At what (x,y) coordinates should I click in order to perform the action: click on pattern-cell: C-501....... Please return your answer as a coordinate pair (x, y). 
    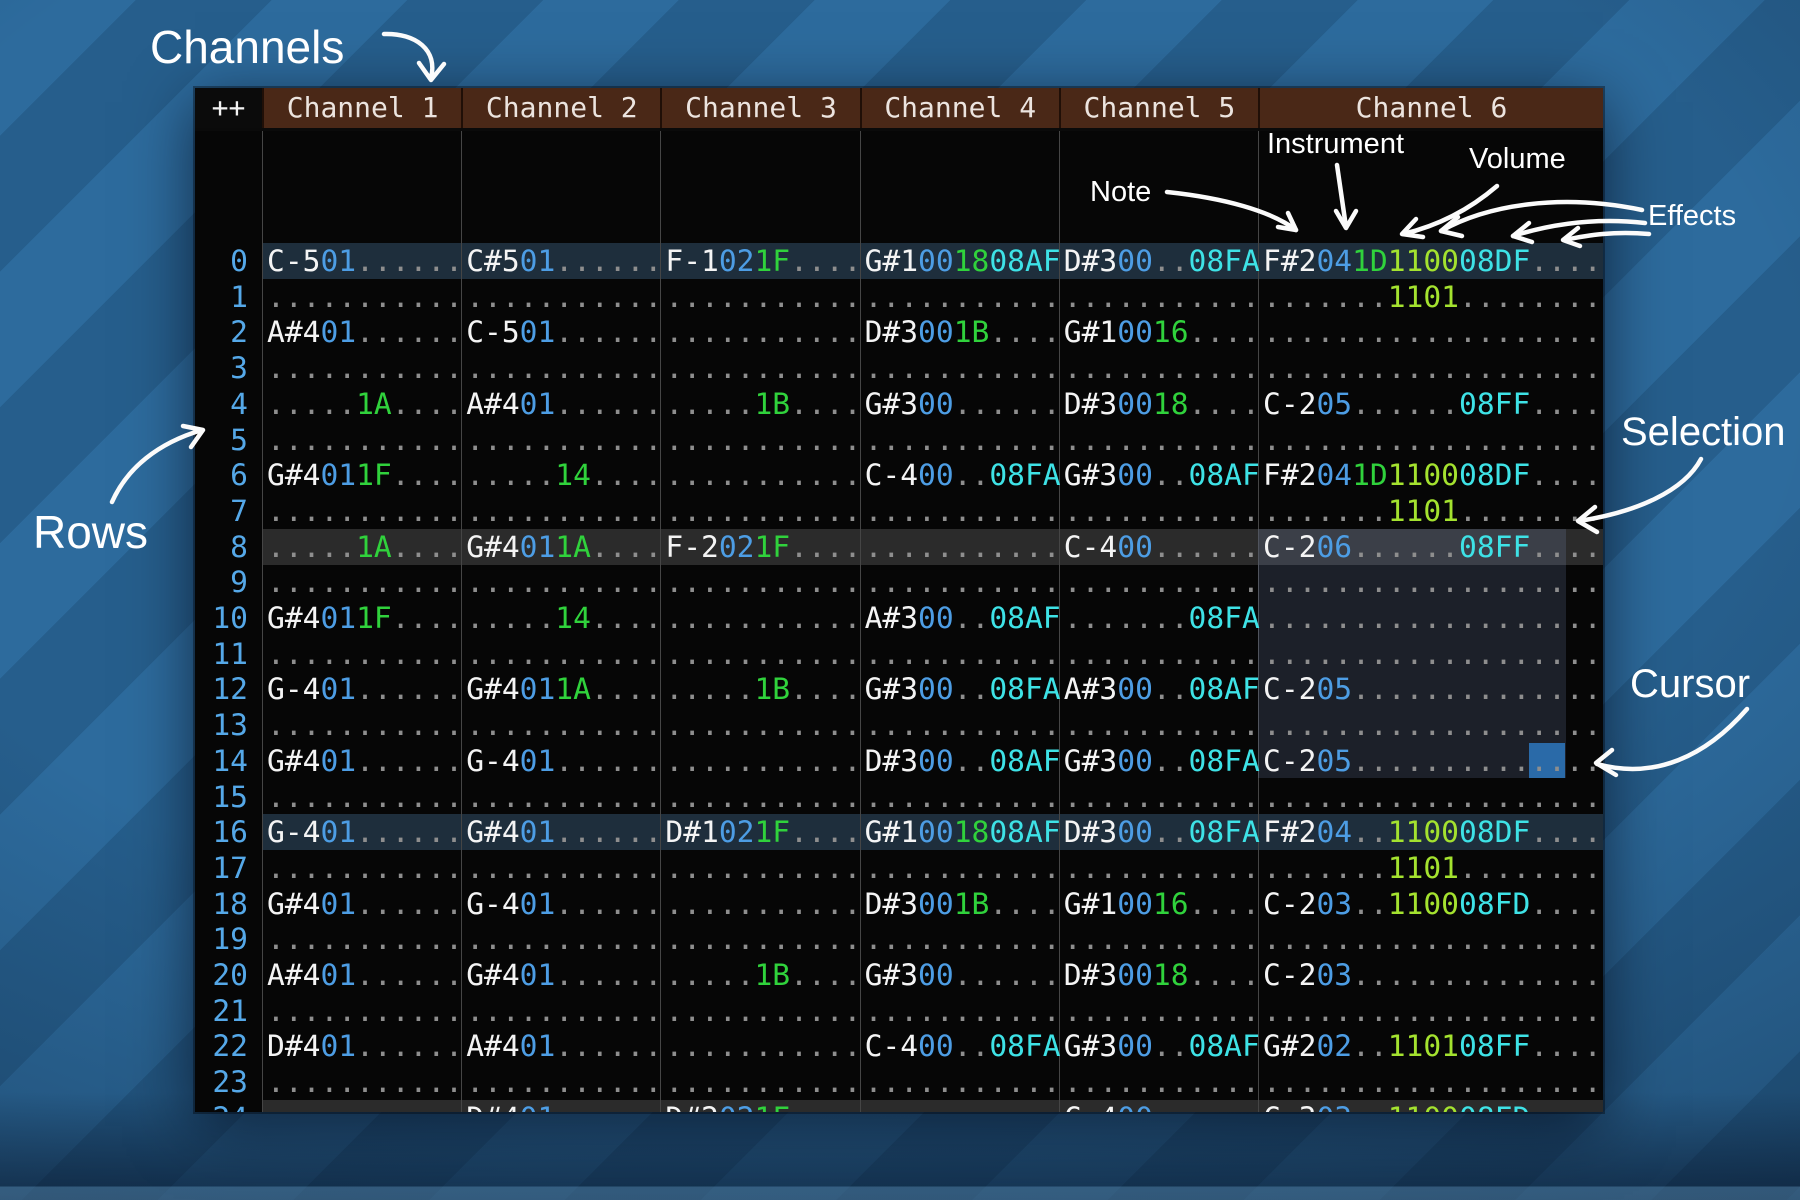
    Looking at the image, I should click on (564, 332).